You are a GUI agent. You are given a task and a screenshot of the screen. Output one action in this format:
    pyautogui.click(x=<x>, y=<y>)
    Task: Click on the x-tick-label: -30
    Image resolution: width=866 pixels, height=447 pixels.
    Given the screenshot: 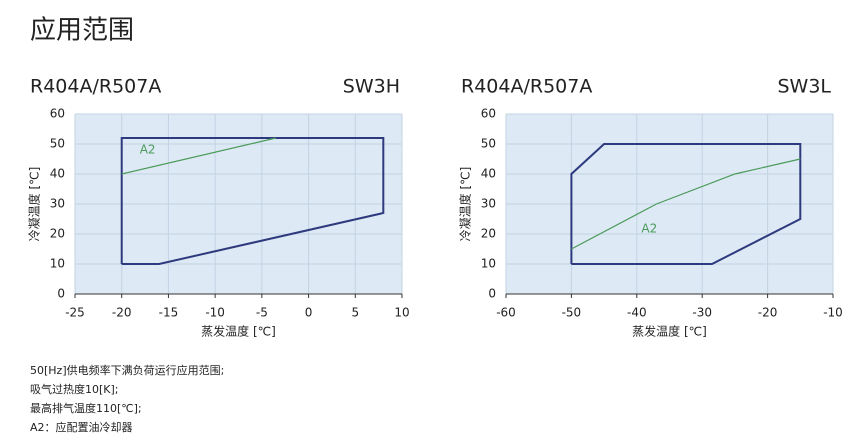 What is the action you would take?
    pyautogui.click(x=702, y=313)
    